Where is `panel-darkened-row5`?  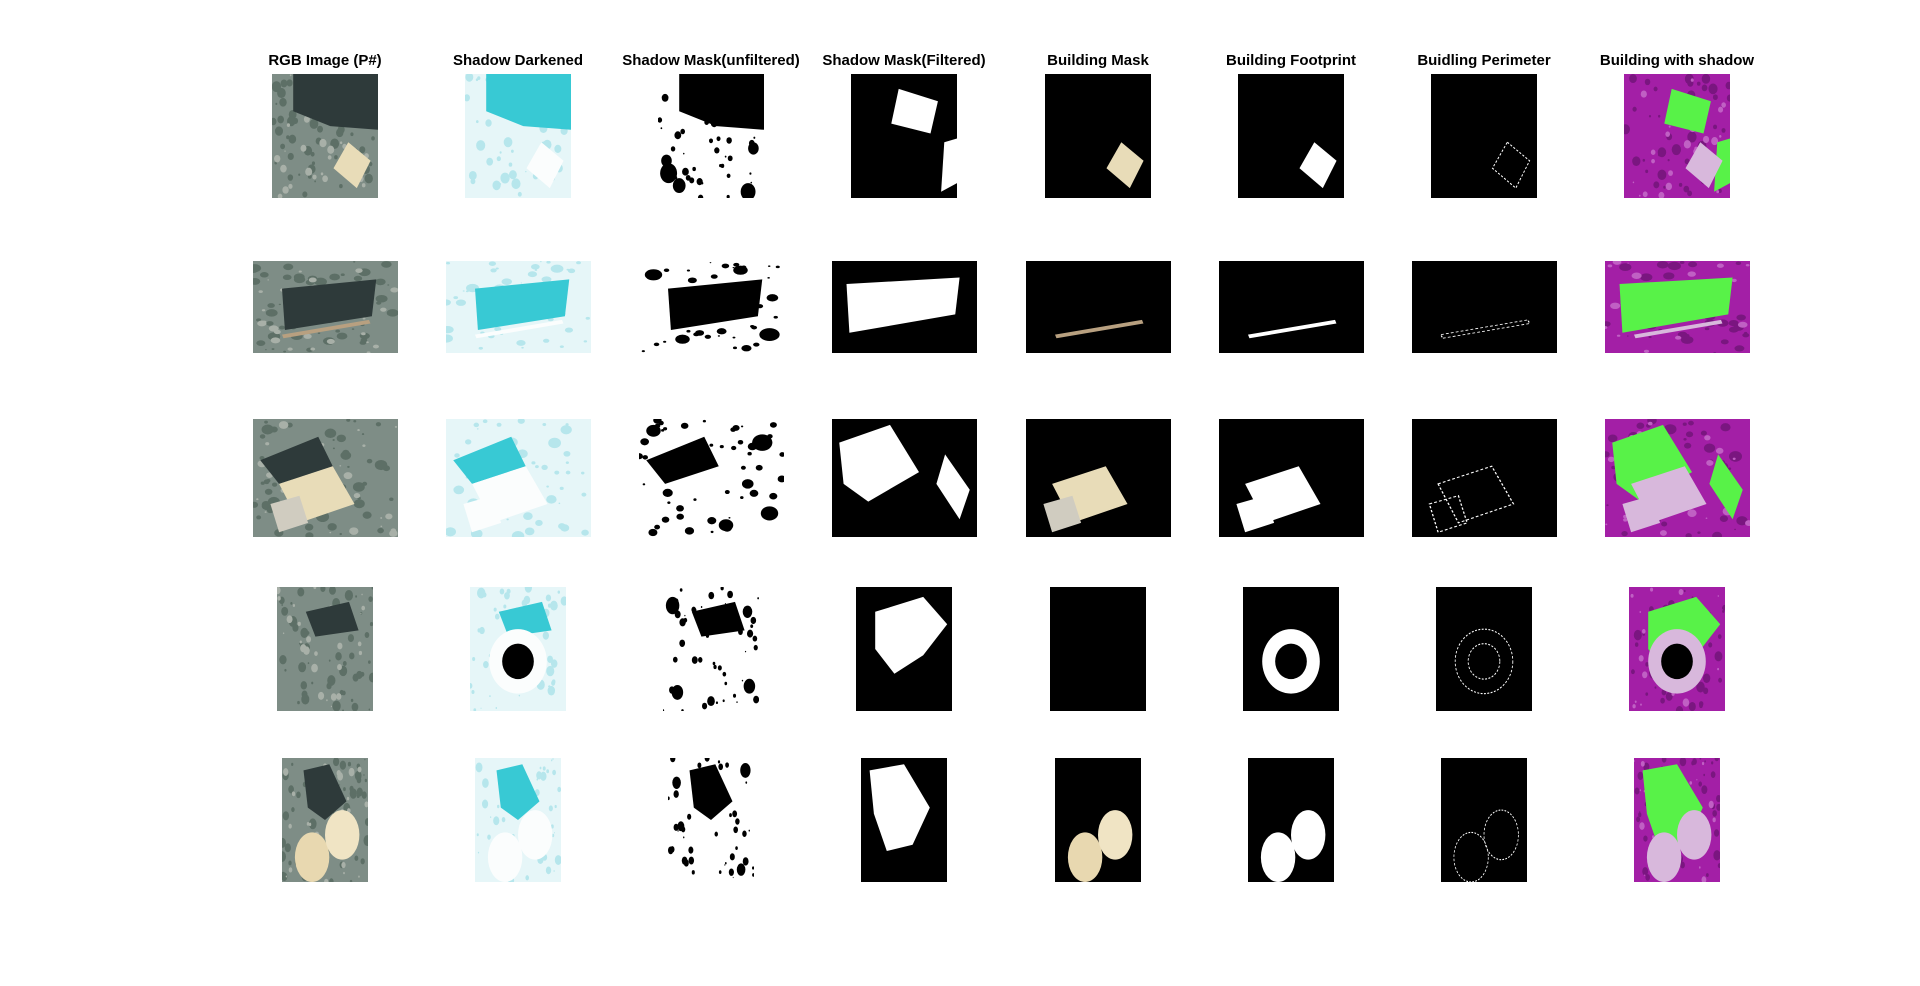
panel-darkened-row5 is located at coordinates (518, 820).